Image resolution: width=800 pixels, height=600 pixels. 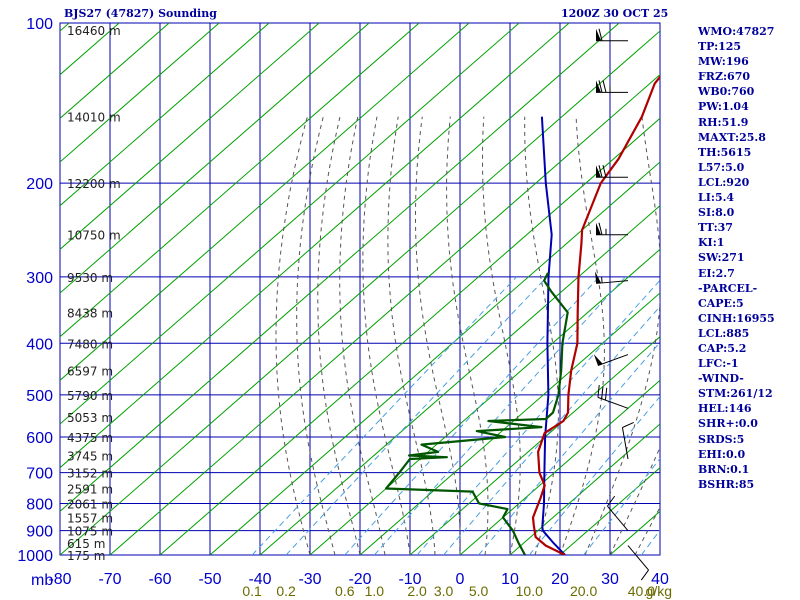 What do you see at coordinates (529, 591) in the screenshot?
I see `mixing-ratio-tick-label: 10.0` at bounding box center [529, 591].